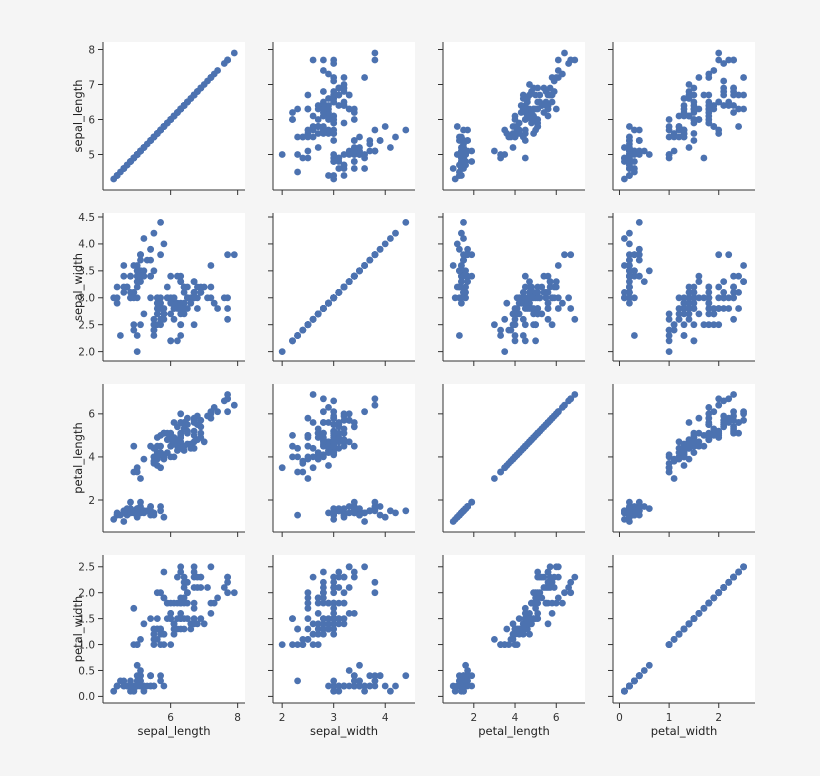 This screenshot has width=820, height=776. I want to click on x-tick-label: 8, so click(237, 718).